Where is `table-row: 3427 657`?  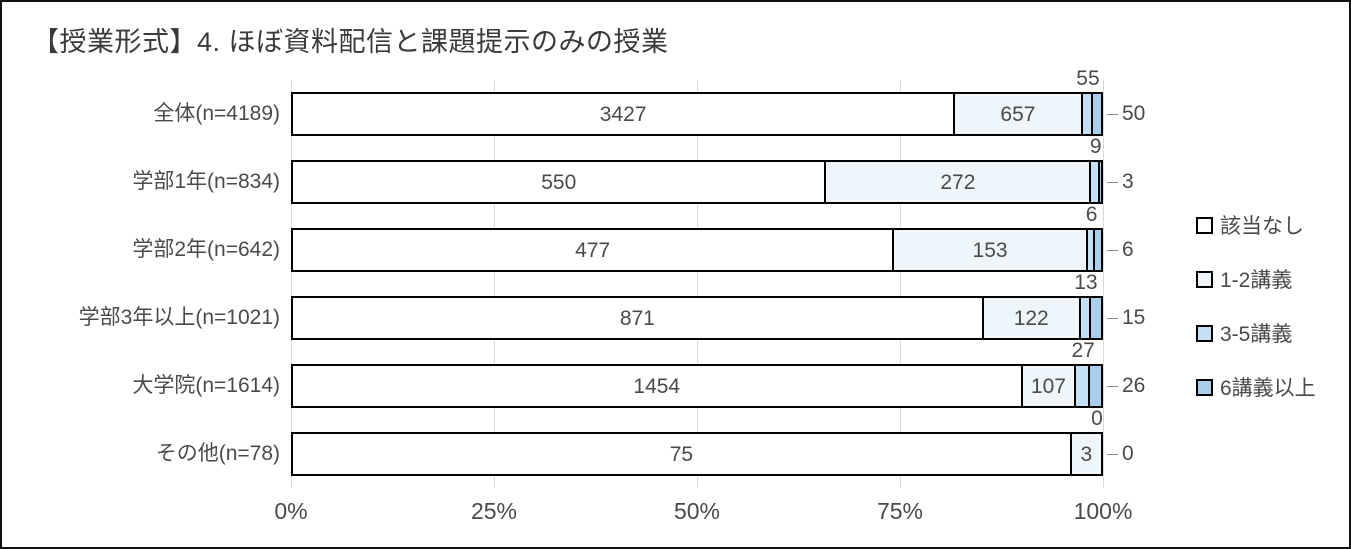 table-row: 3427 657 is located at coordinates (697, 114).